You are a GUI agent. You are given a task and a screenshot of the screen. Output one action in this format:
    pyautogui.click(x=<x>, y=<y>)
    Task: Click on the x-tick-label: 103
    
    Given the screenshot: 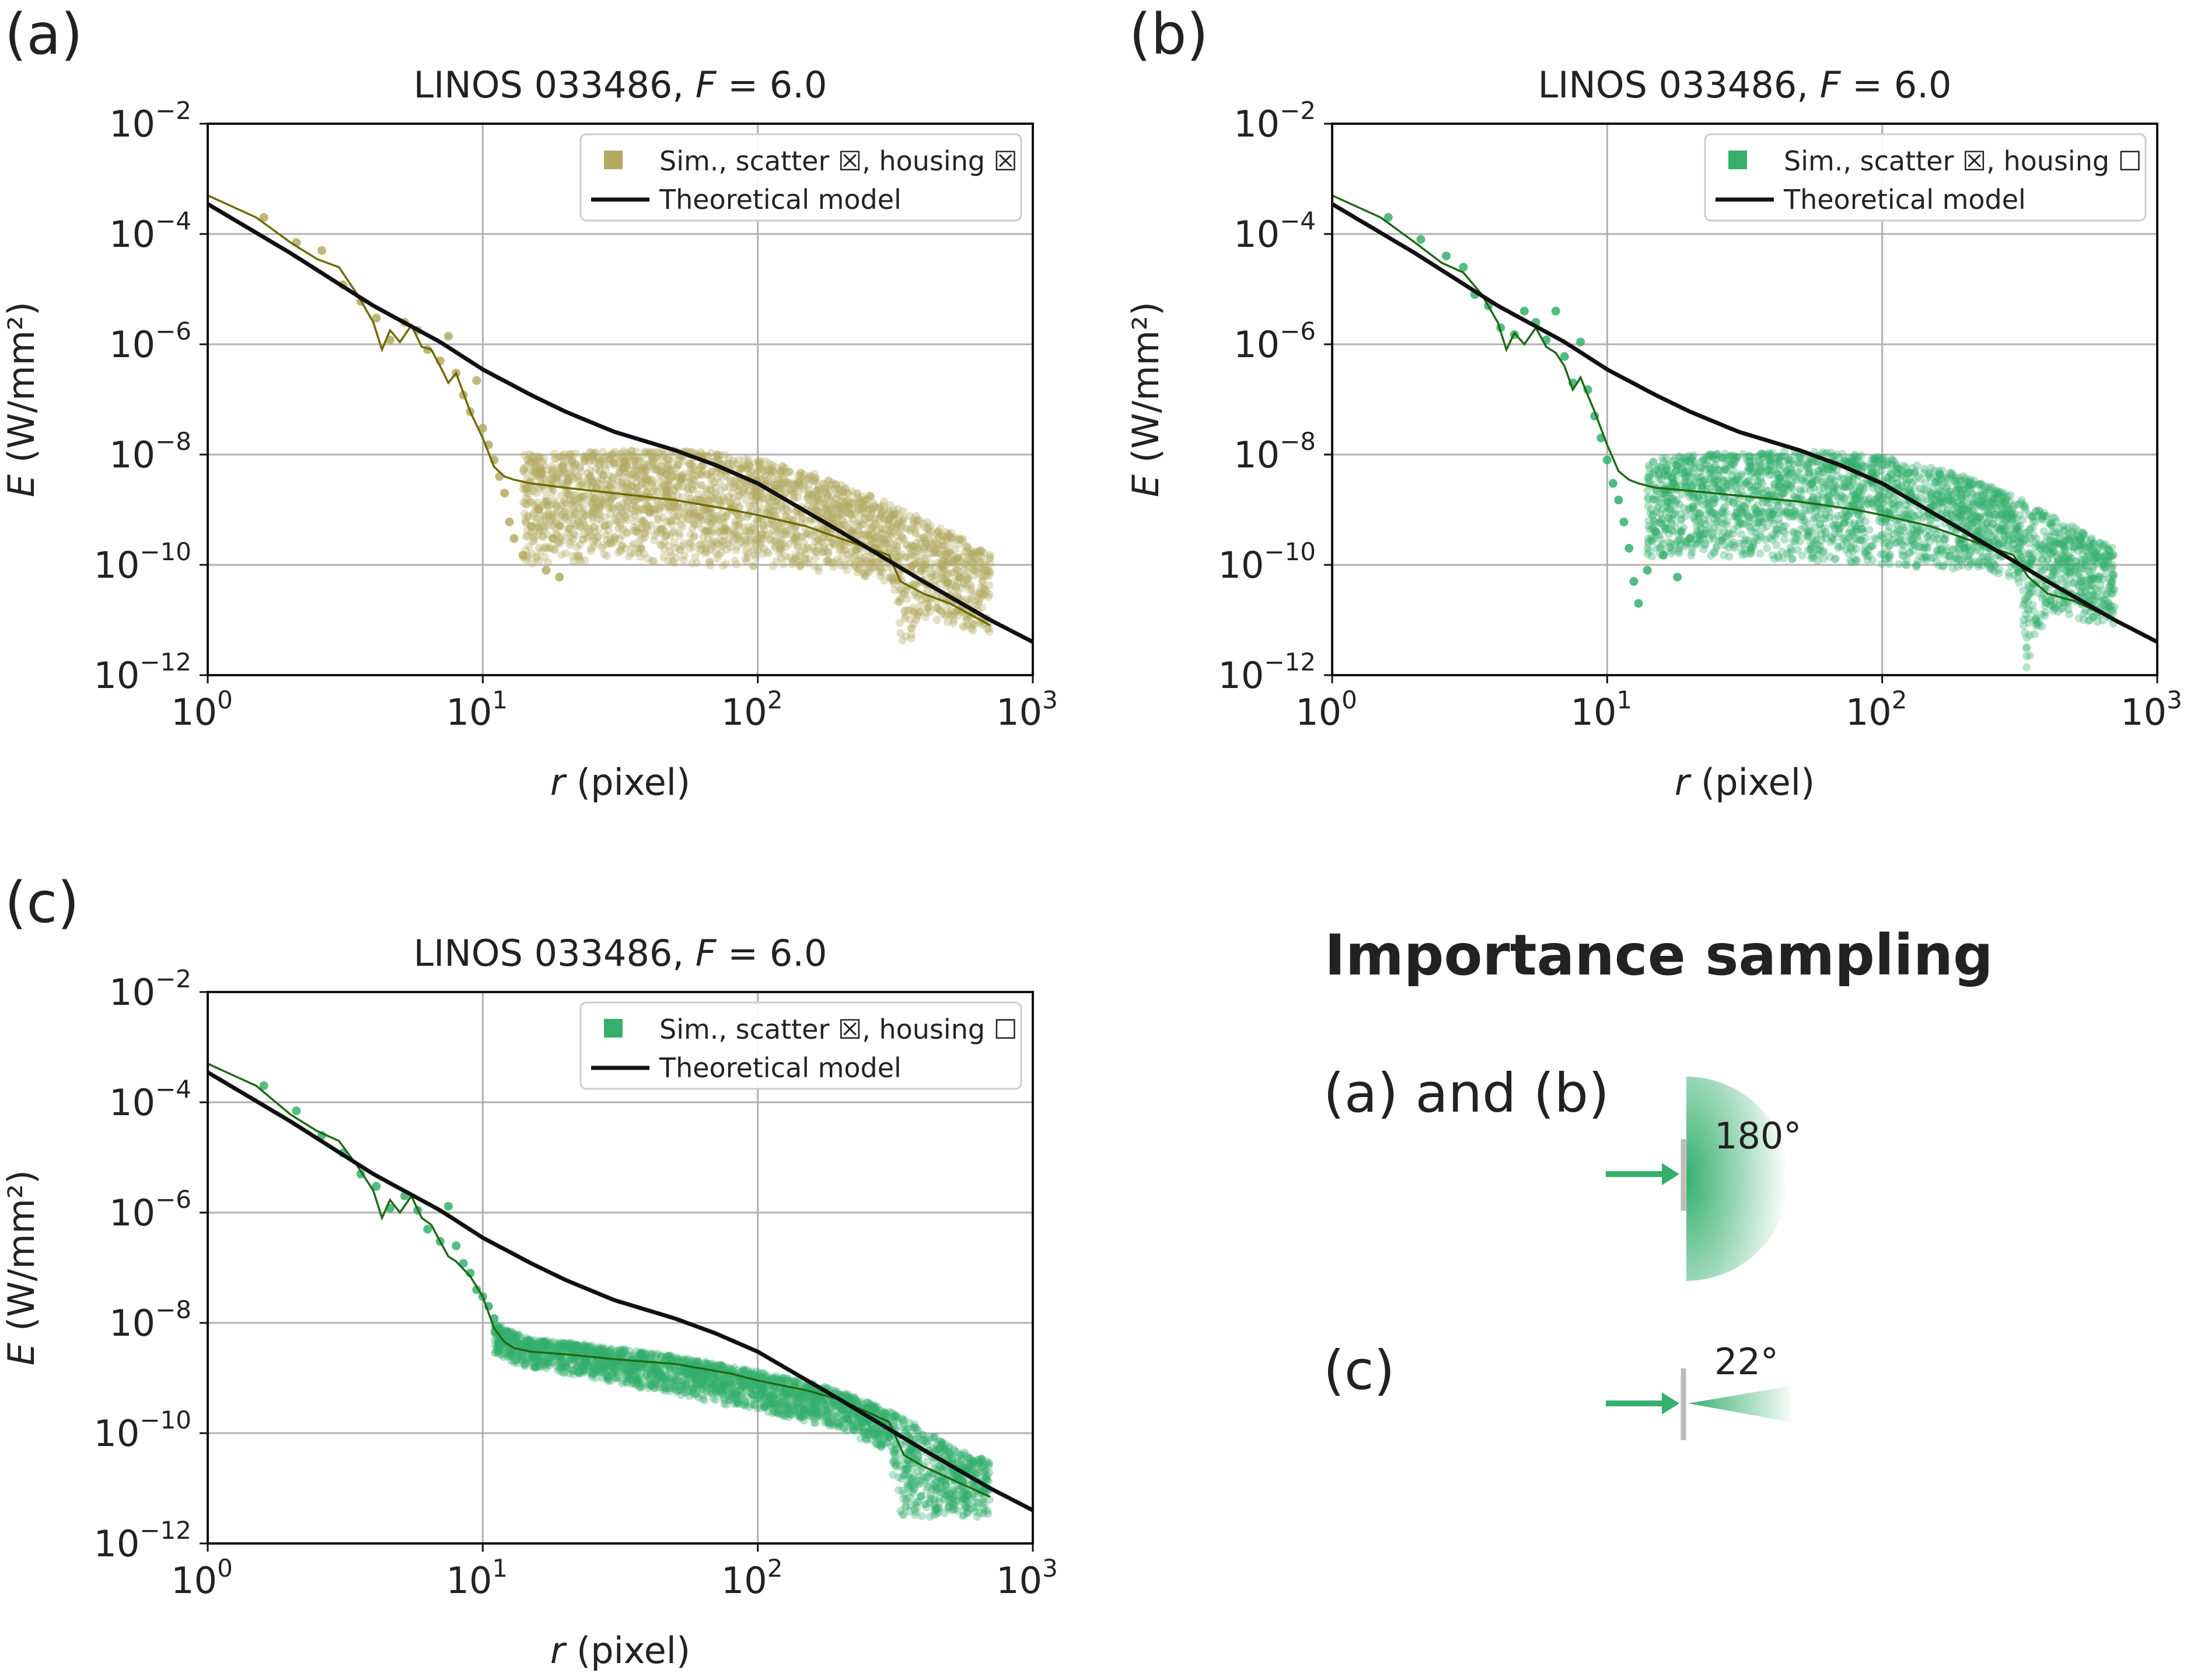 What is the action you would take?
    pyautogui.click(x=1027, y=710)
    